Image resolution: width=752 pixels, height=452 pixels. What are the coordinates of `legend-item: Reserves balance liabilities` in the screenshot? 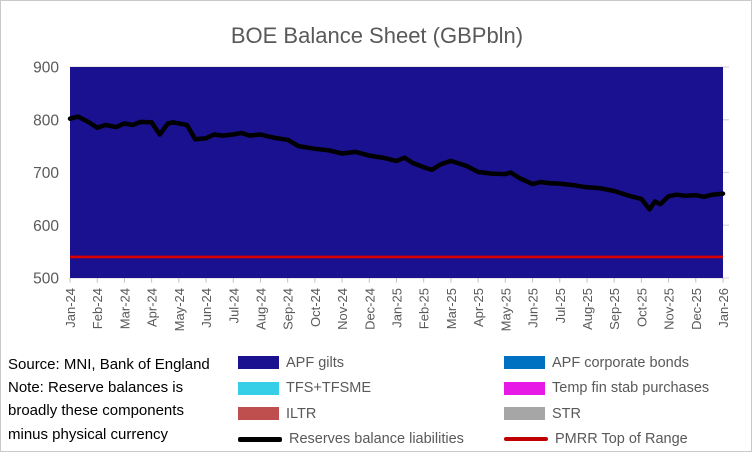 It's located at (351, 439).